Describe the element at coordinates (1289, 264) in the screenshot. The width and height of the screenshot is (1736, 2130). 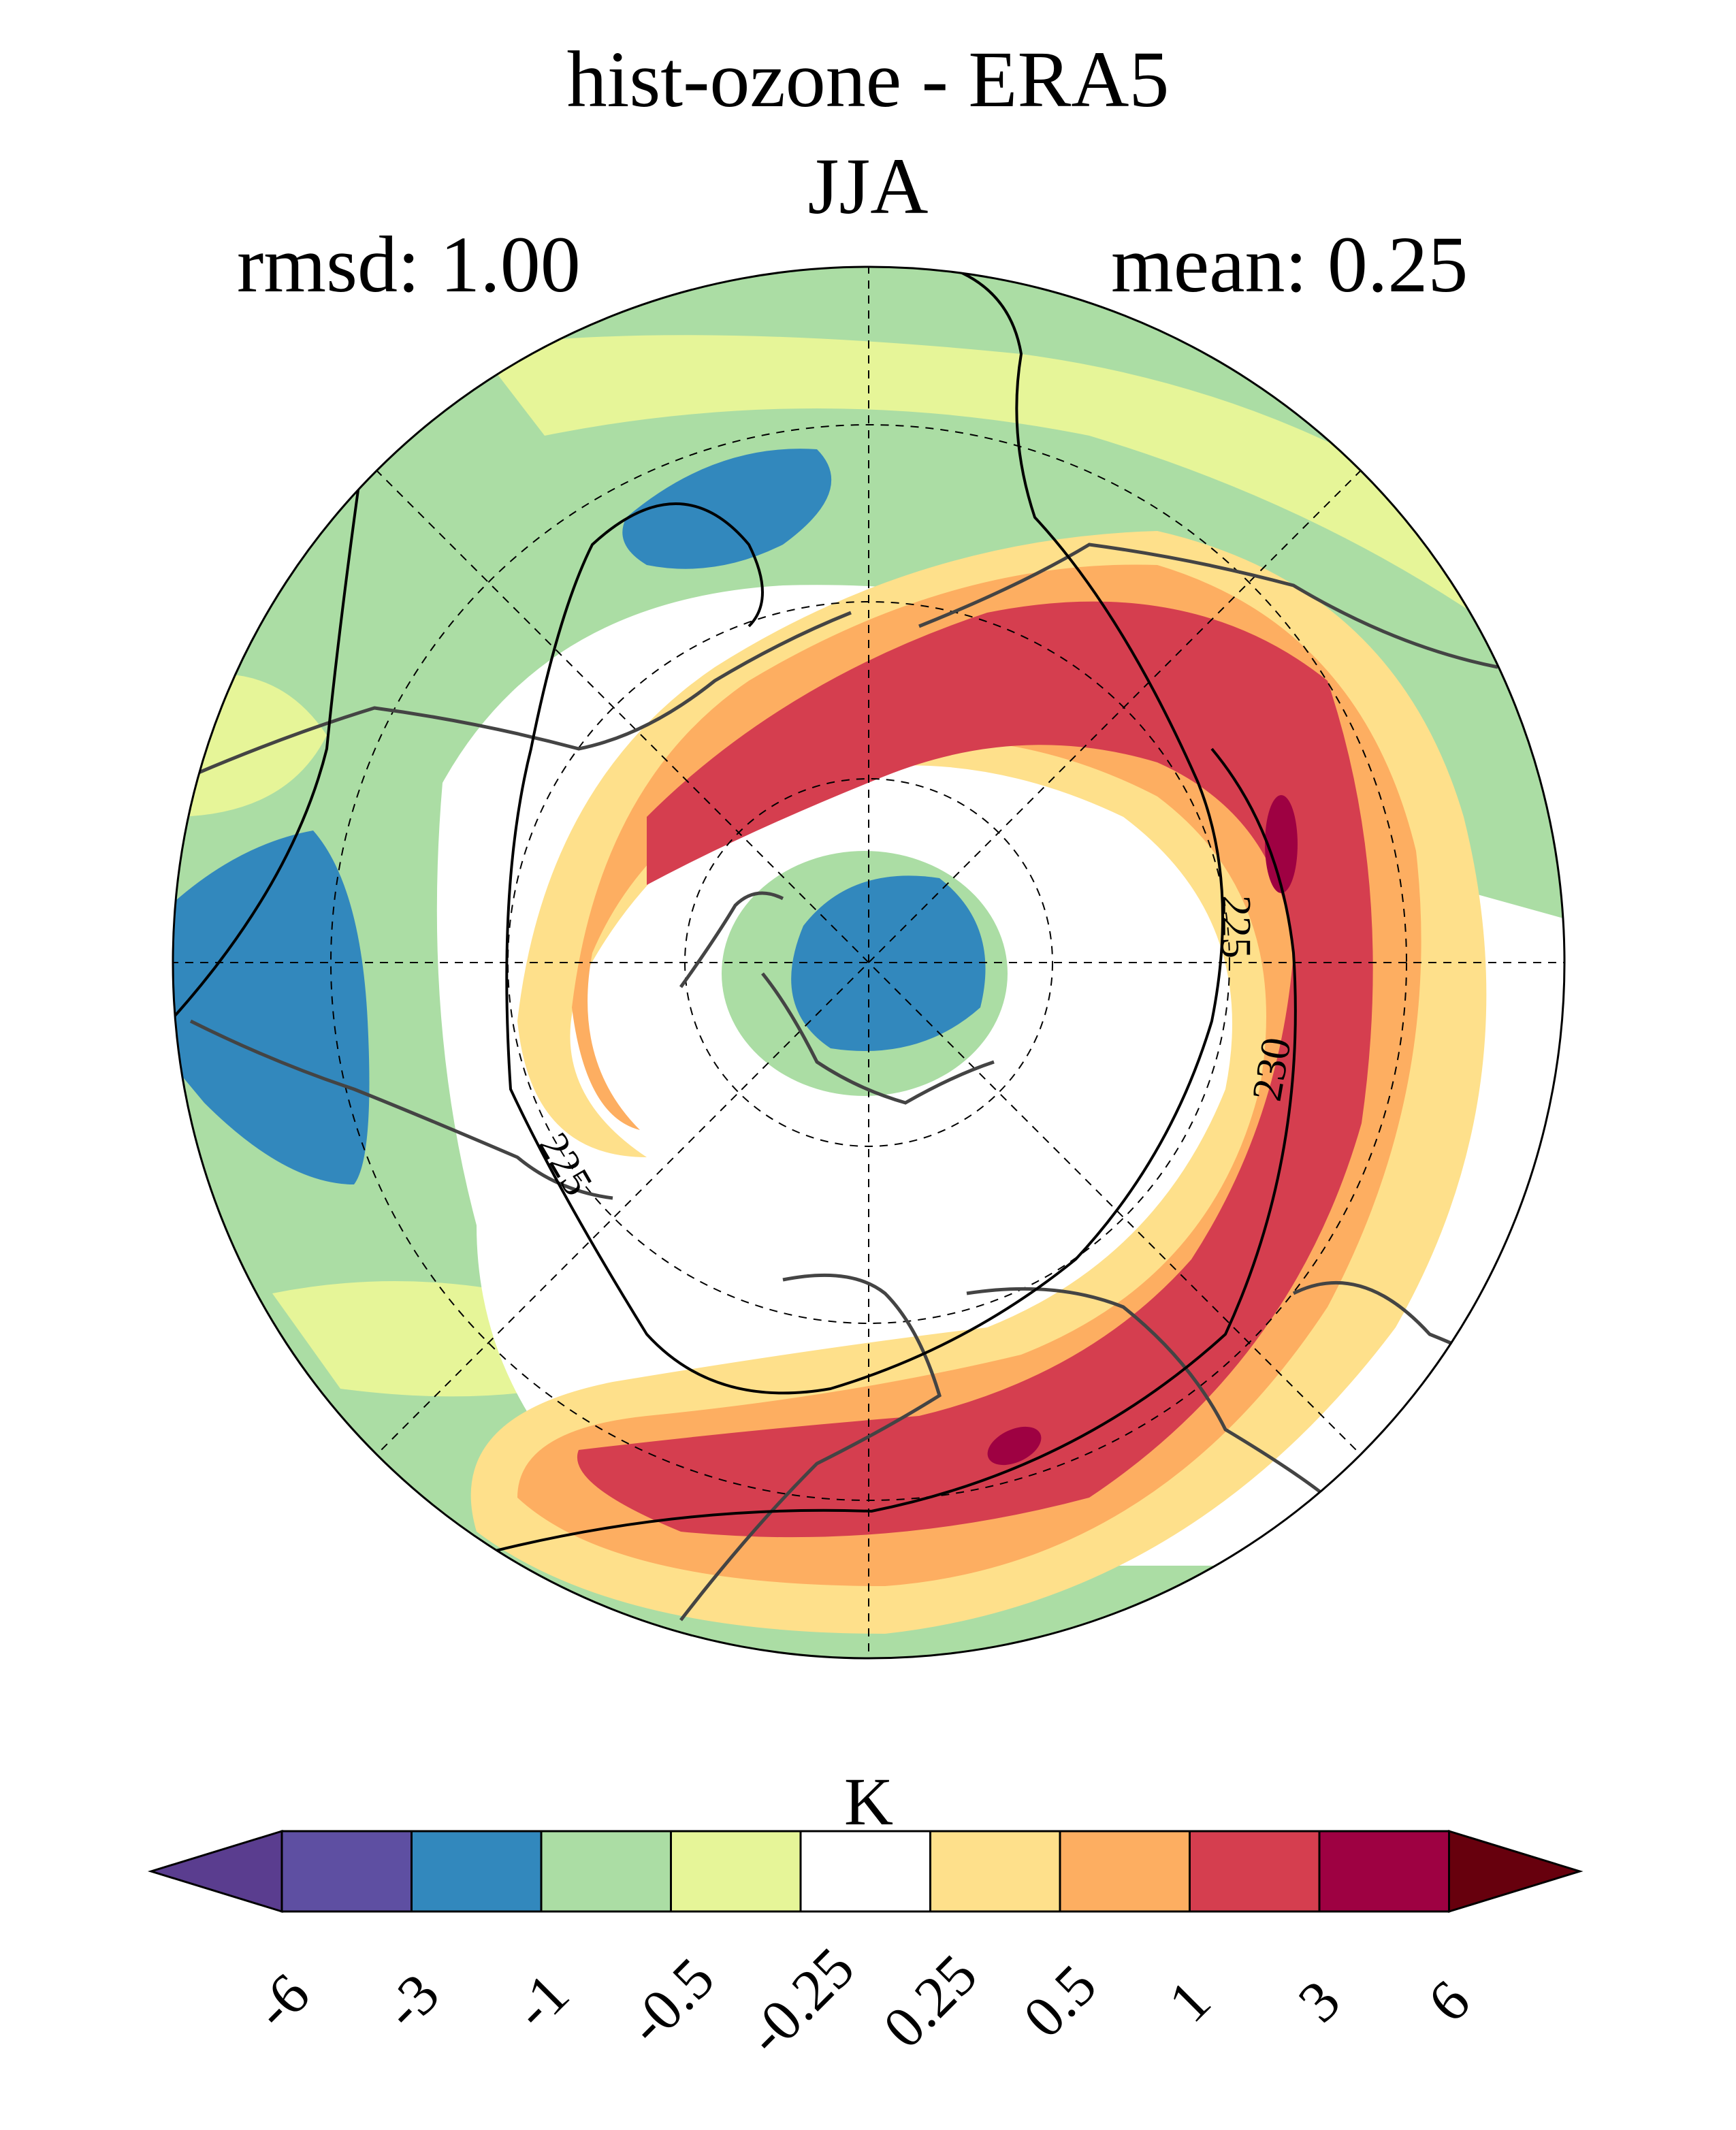
I see `mean-label: mean: 0.25` at that location.